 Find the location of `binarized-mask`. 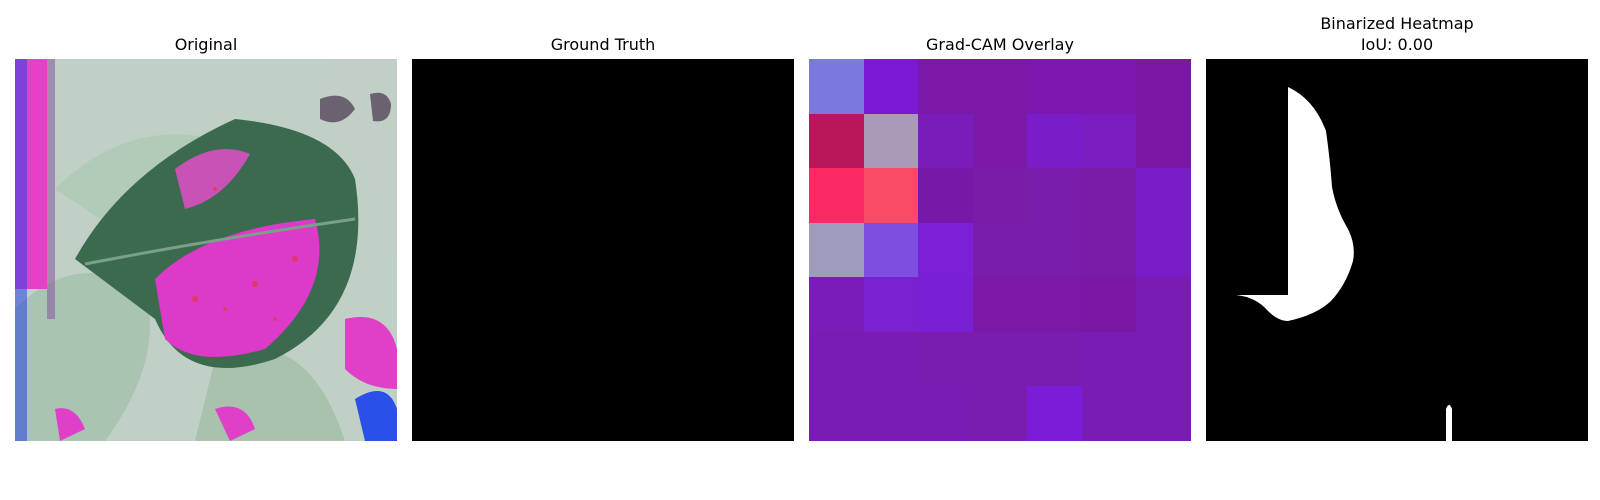

binarized-mask is located at coordinates (1329, 250).